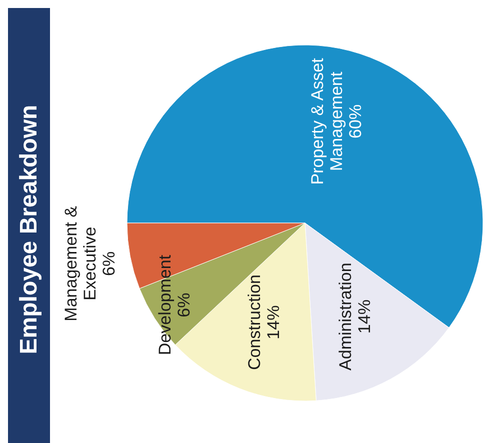  Describe the element at coordinates (346, 316) in the screenshot. I see `slice-label: Administration` at that location.